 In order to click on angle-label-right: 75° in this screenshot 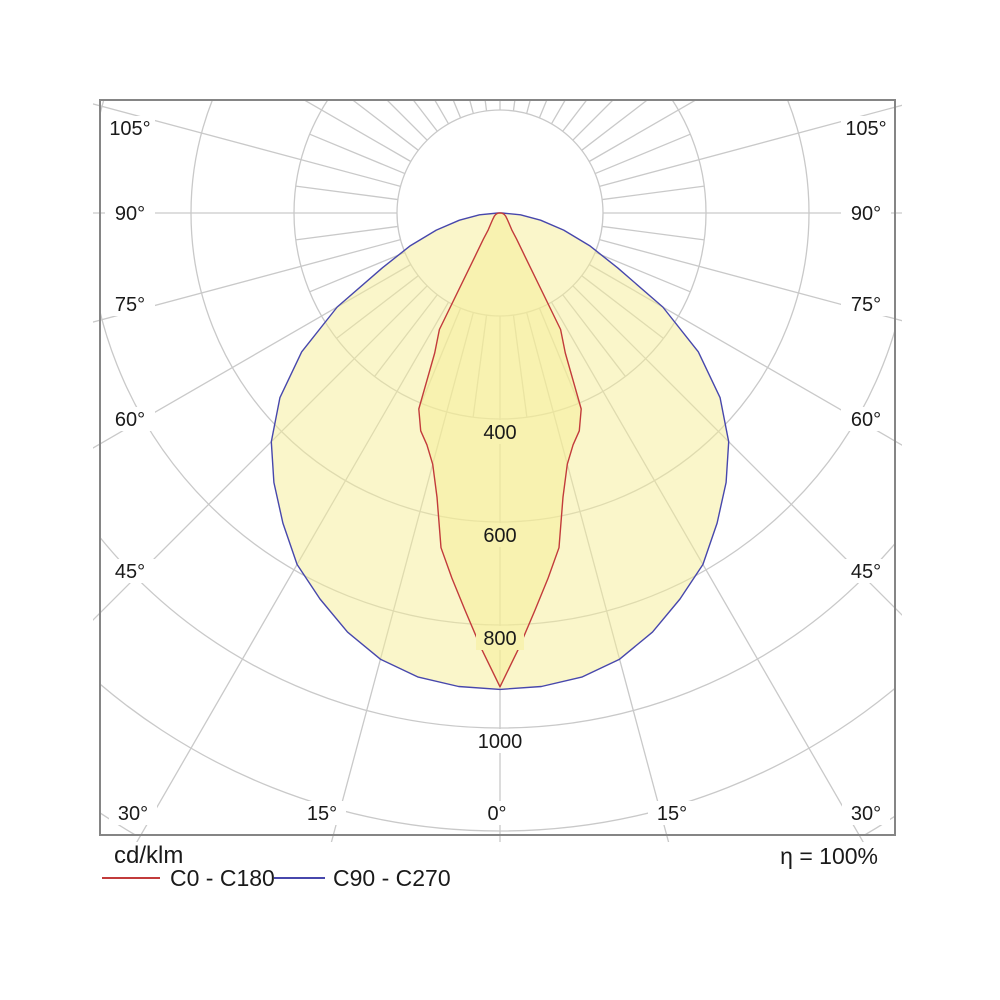, I will do `click(866, 305)`.